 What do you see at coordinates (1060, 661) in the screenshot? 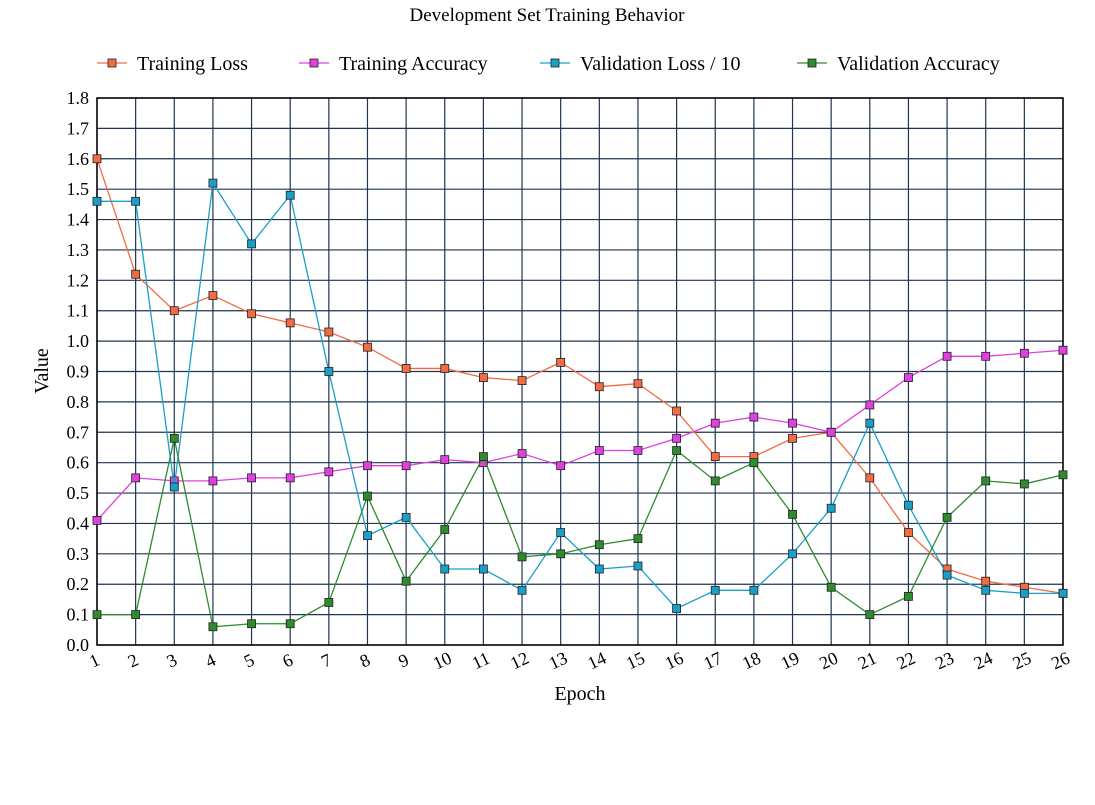
I see `x-tick-label: 26` at bounding box center [1060, 661].